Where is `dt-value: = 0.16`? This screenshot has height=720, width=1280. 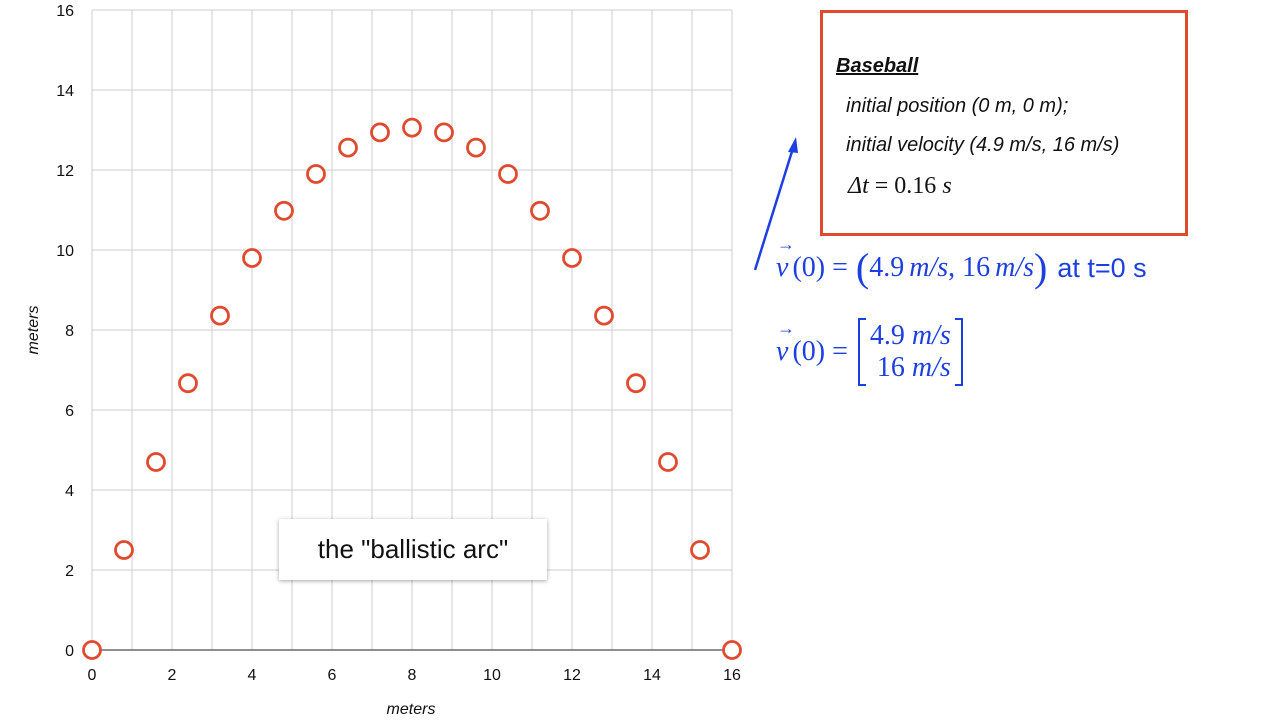
dt-value: = 0.16 is located at coordinates (905, 186).